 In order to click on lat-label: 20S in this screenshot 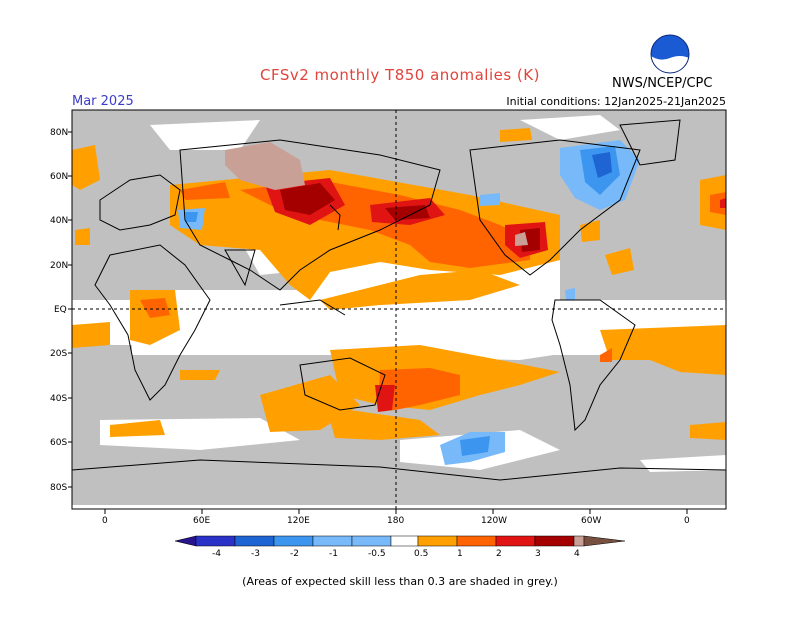, I will do `click(58, 354)`.